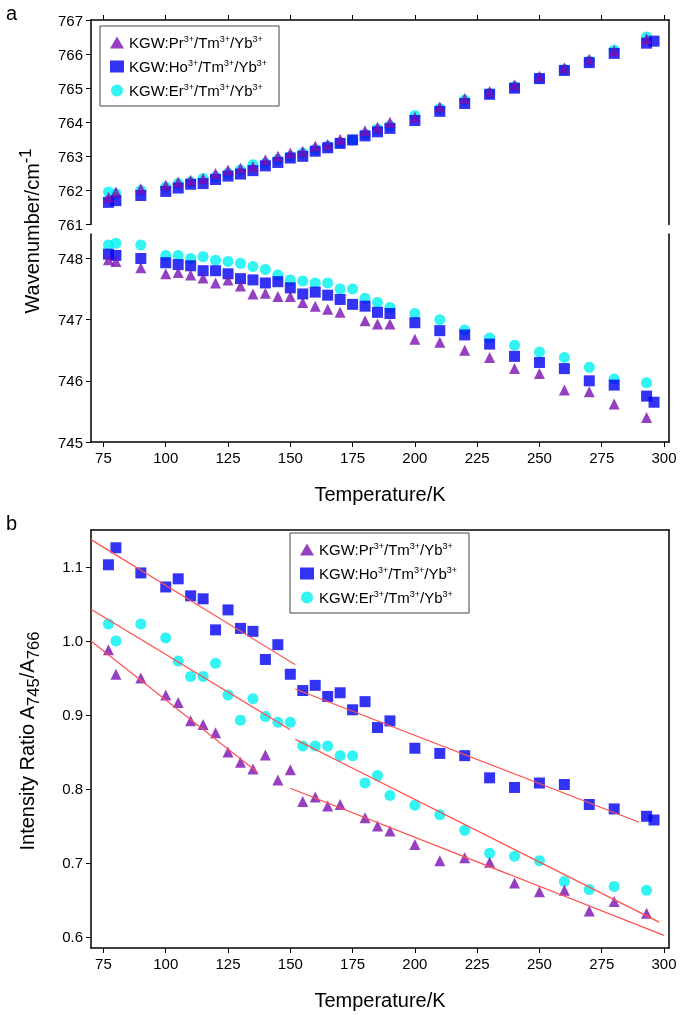  What do you see at coordinates (70, 381) in the screenshot?
I see `y-tick-label: 746` at bounding box center [70, 381].